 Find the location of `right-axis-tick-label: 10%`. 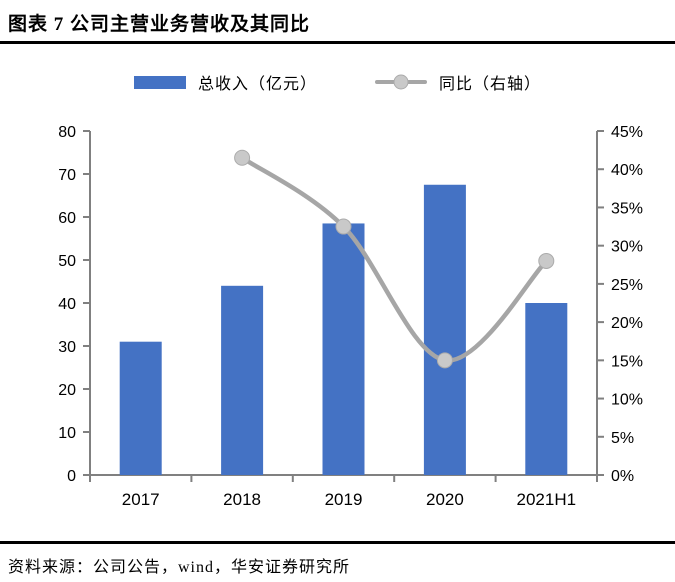

right-axis-tick-label: 10% is located at coordinates (627, 400).